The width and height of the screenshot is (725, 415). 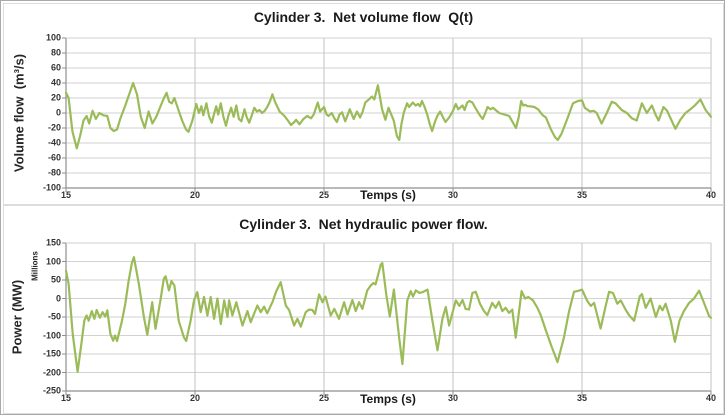 What do you see at coordinates (55, 82) in the screenshot?
I see `y-tick-label: 40` at bounding box center [55, 82].